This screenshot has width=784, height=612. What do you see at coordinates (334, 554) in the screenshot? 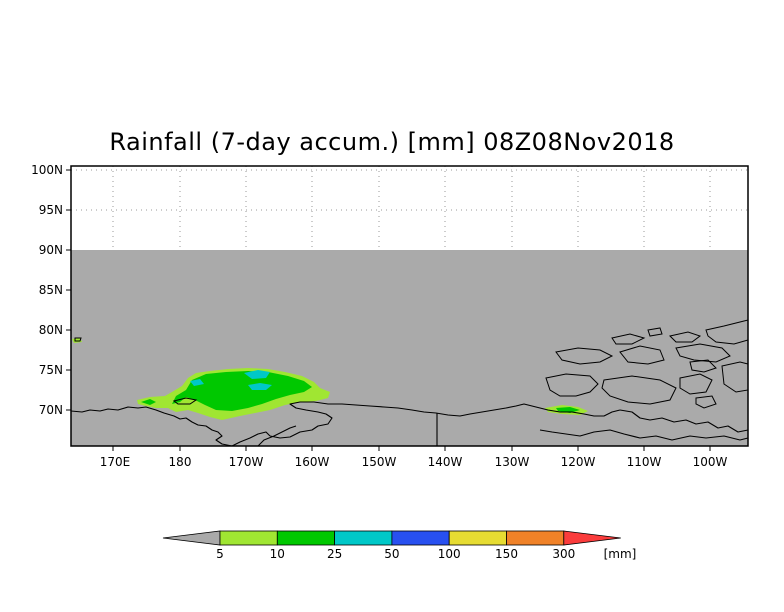
I see `colorbar-label: 25` at bounding box center [334, 554].